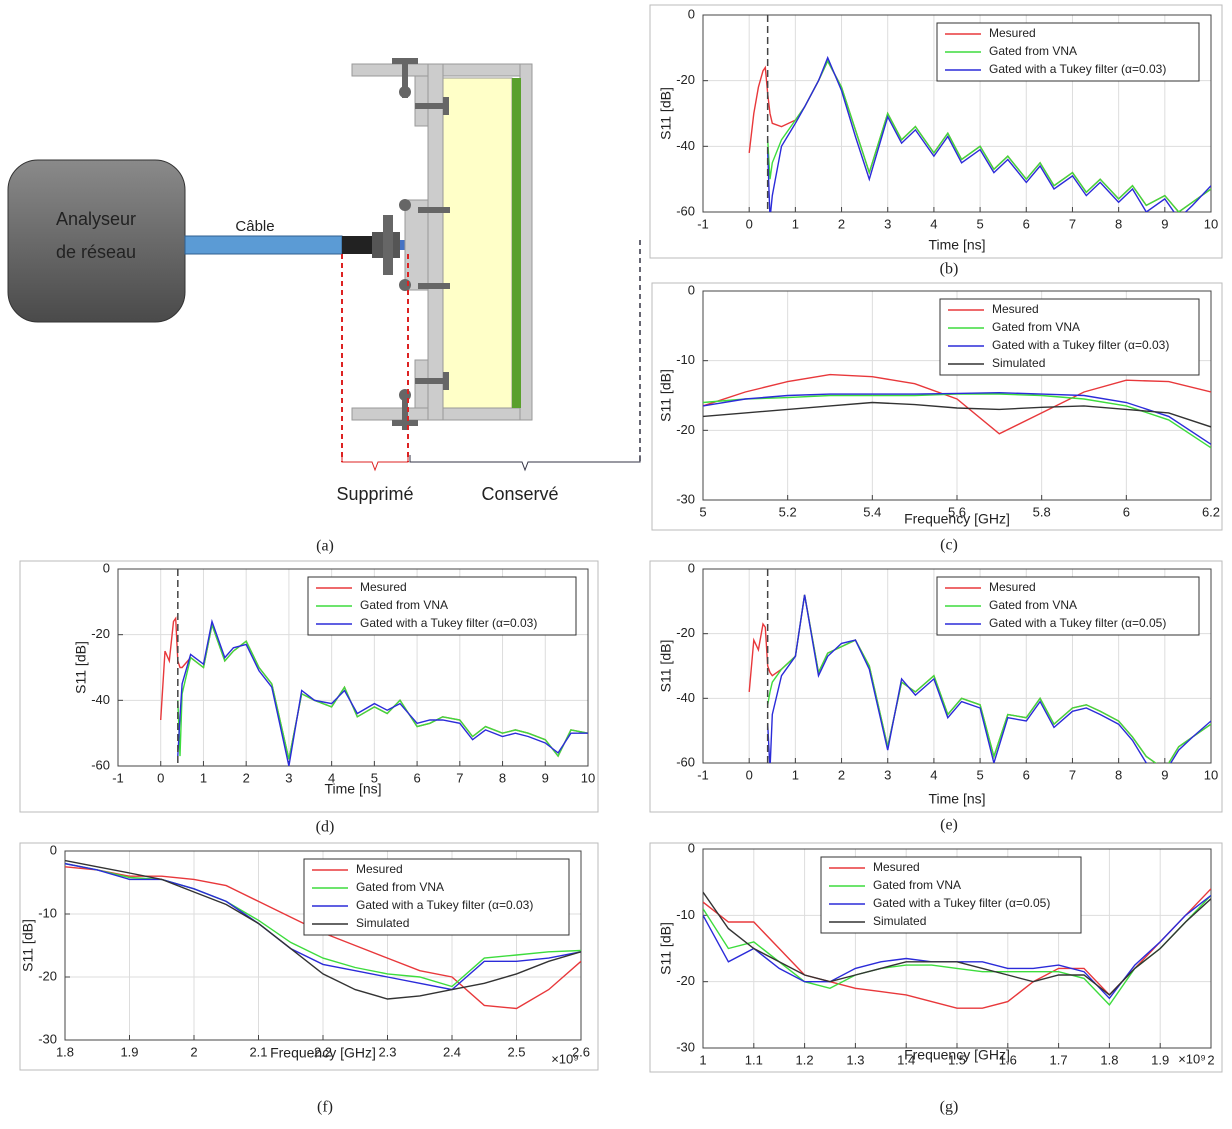 This screenshot has height=1129, width=1232. What do you see at coordinates (1192, 1058) in the screenshot?
I see `x-multiplier: ×10⁹` at bounding box center [1192, 1058].